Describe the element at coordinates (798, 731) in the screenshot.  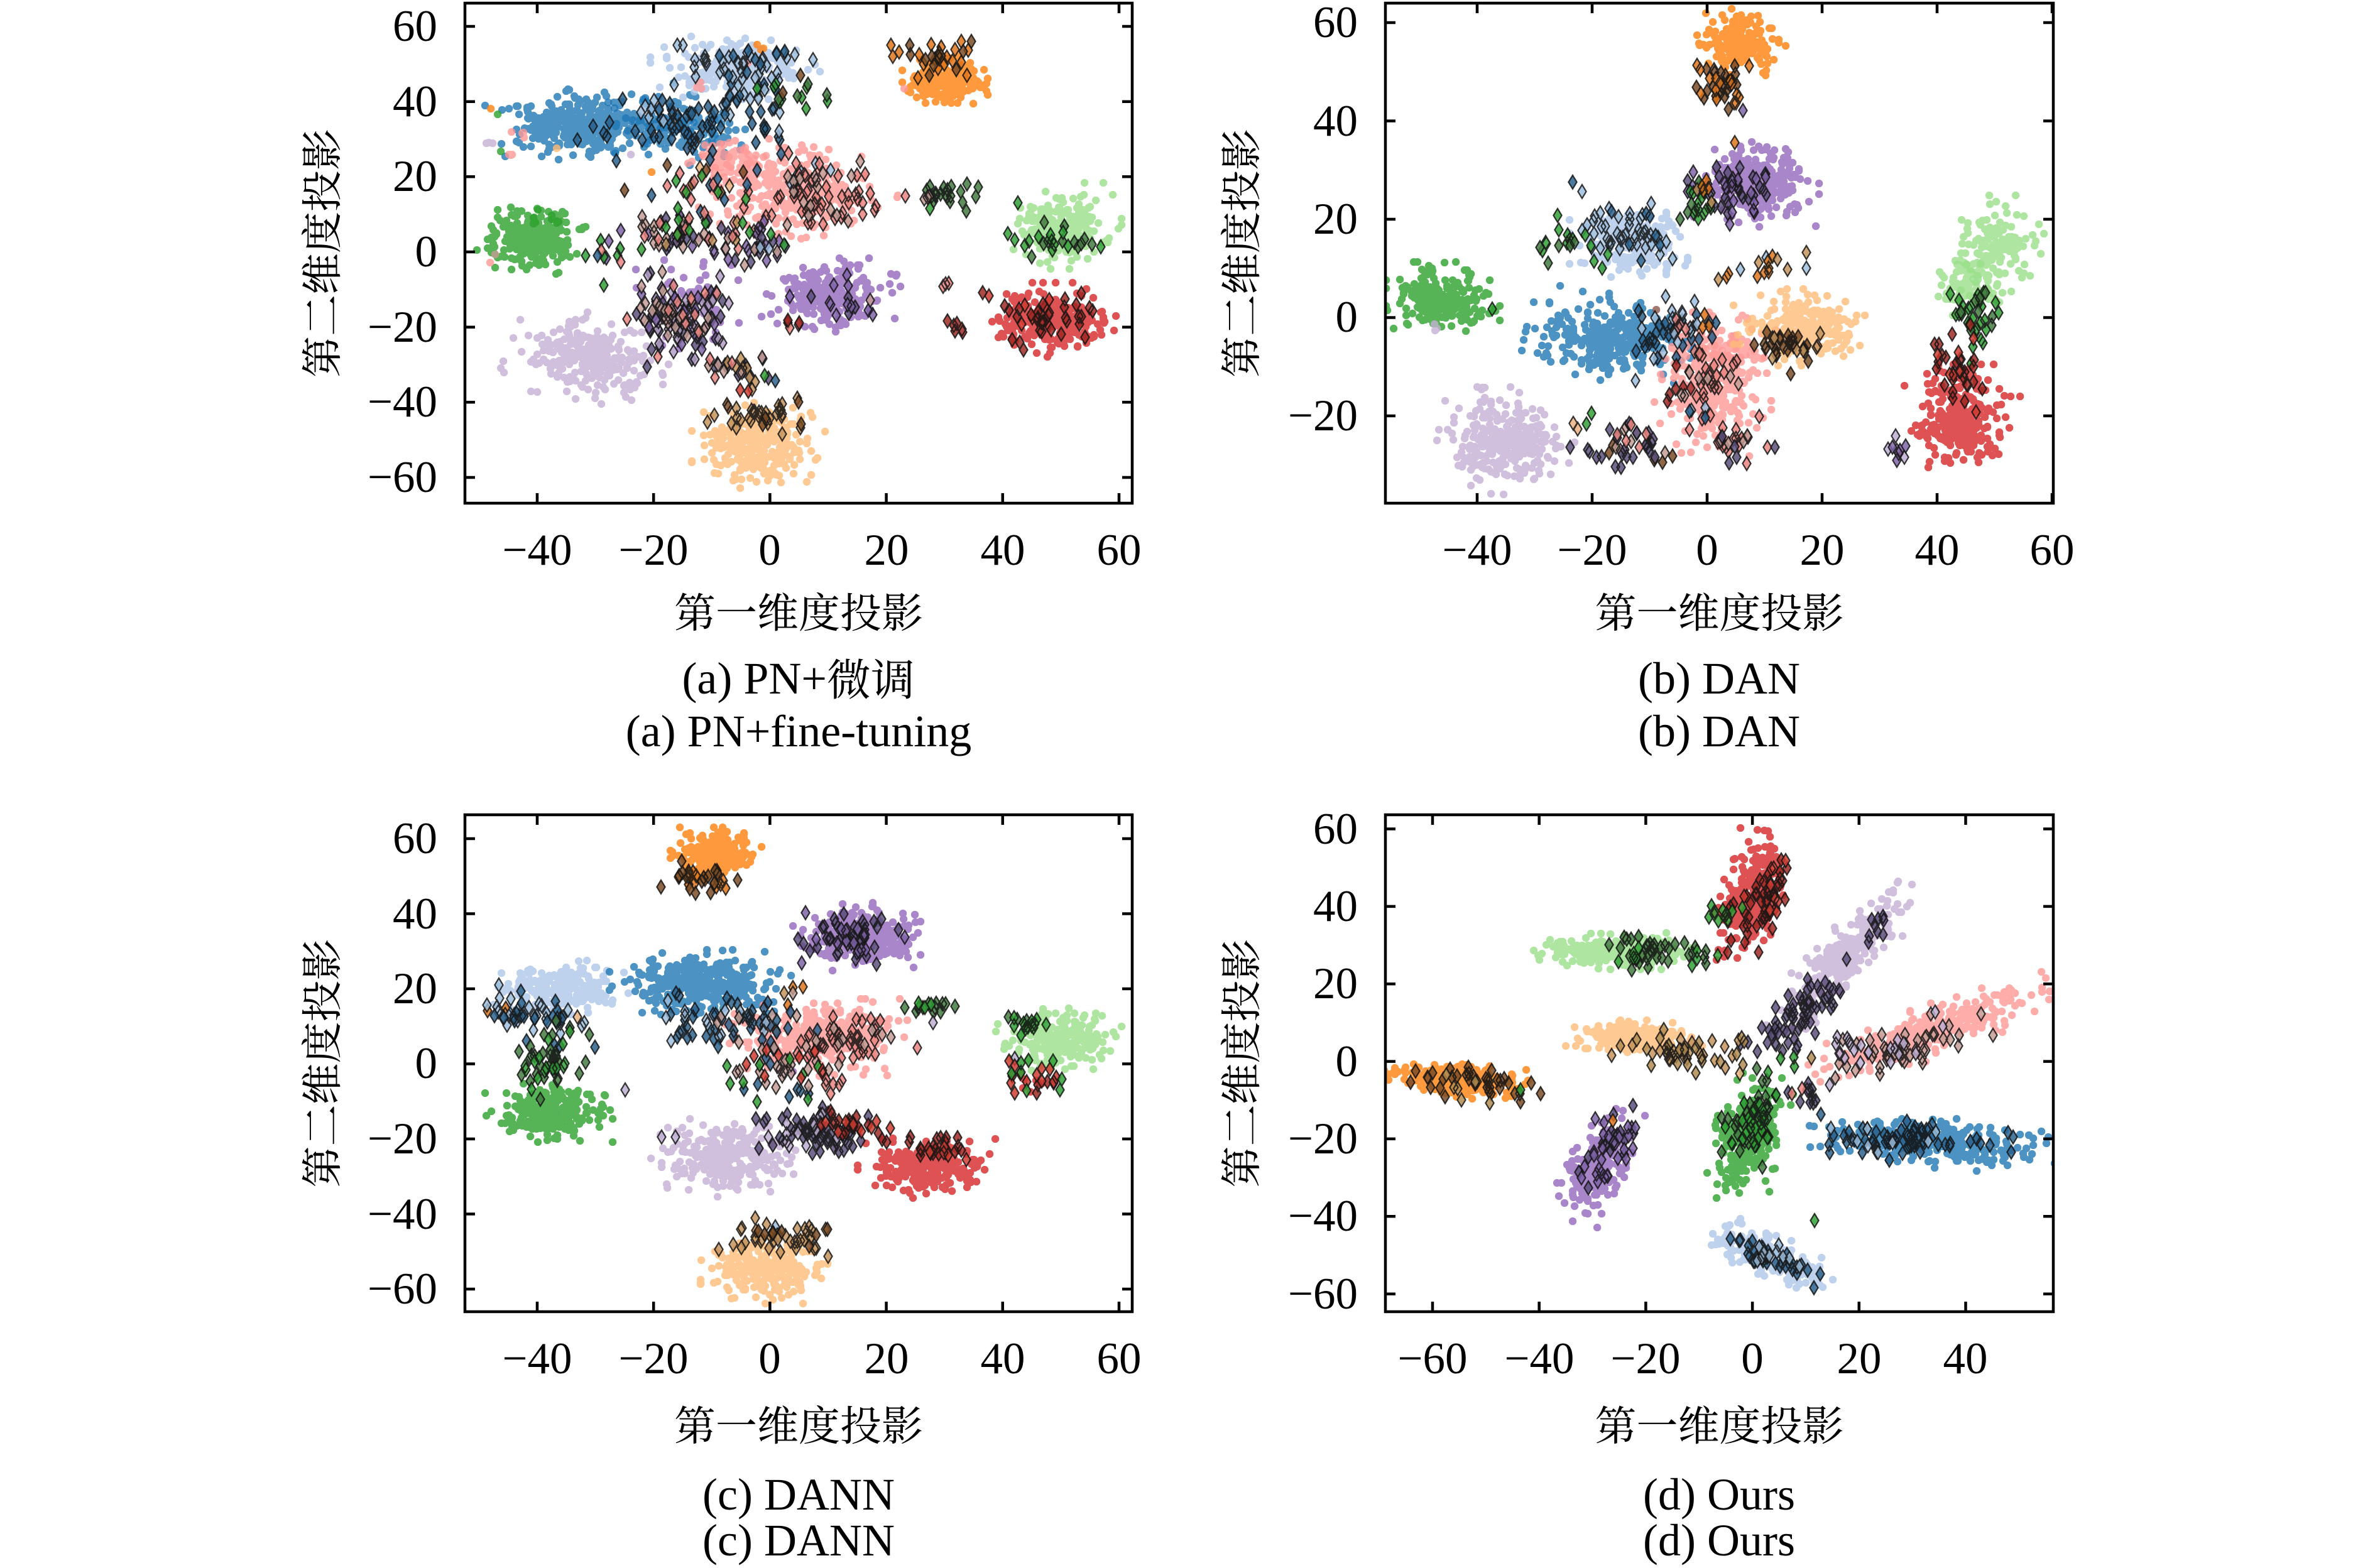
I see `svg-text: (a) PN+fine-tuning` at that location.